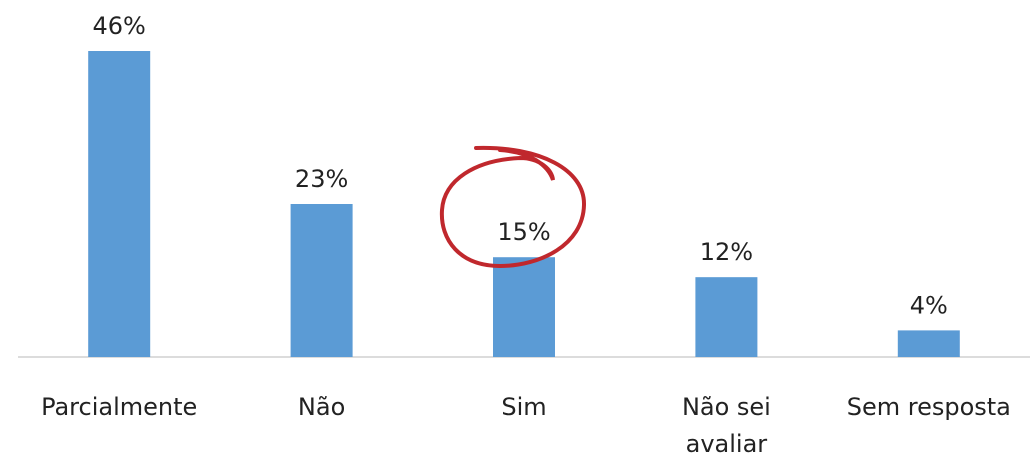  What do you see at coordinates (726, 252) in the screenshot?
I see `value-label: 12%` at bounding box center [726, 252].